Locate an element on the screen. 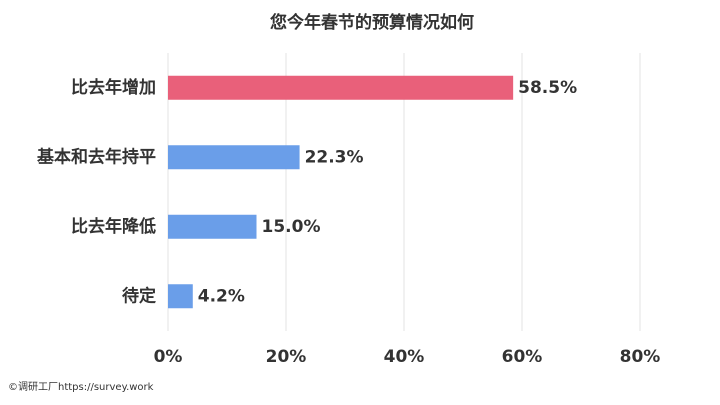 The height and width of the screenshot is (405, 720). x-tick-label: 20% is located at coordinates (286, 357).